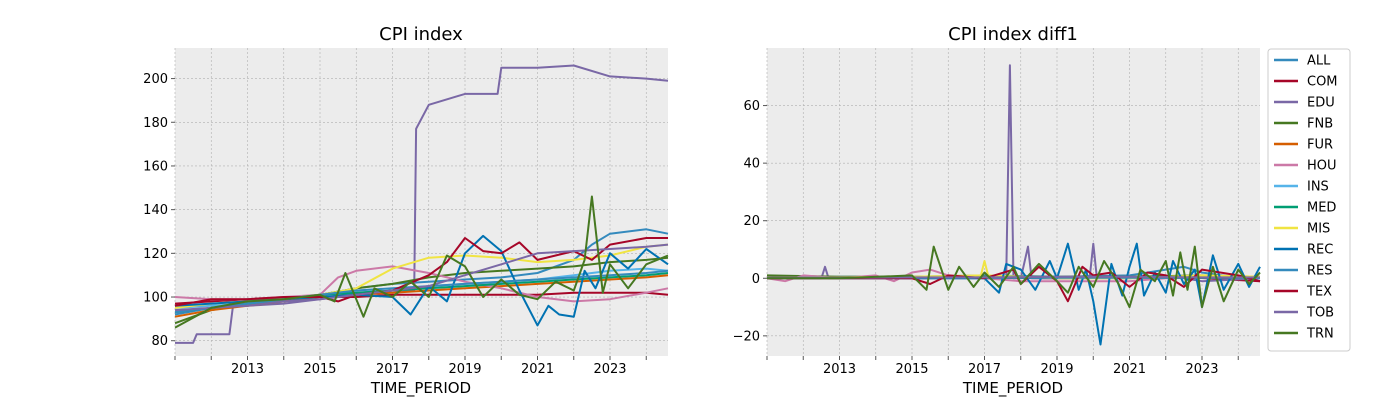 Image resolution: width=1400 pixels, height=400 pixels. I want to click on y-tick-label: 20, so click(751, 221).